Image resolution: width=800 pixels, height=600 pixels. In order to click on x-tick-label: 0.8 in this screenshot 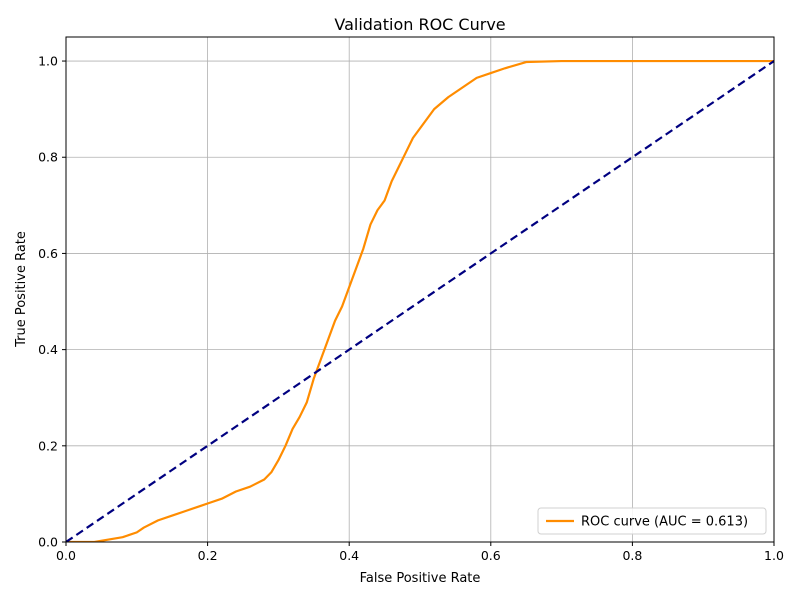, I will do `click(632, 555)`.